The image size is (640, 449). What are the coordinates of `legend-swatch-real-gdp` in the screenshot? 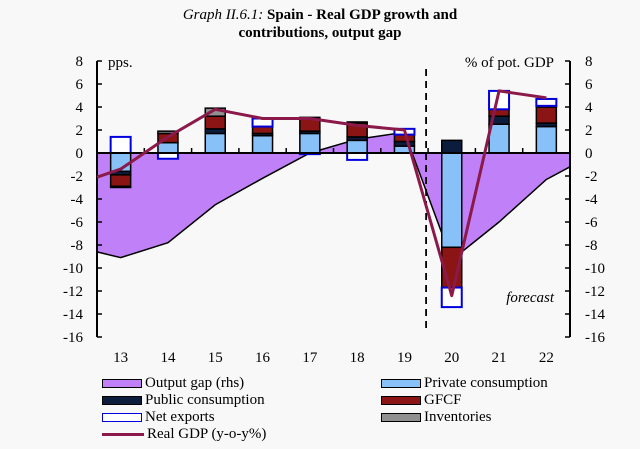 It's located at (123, 434).